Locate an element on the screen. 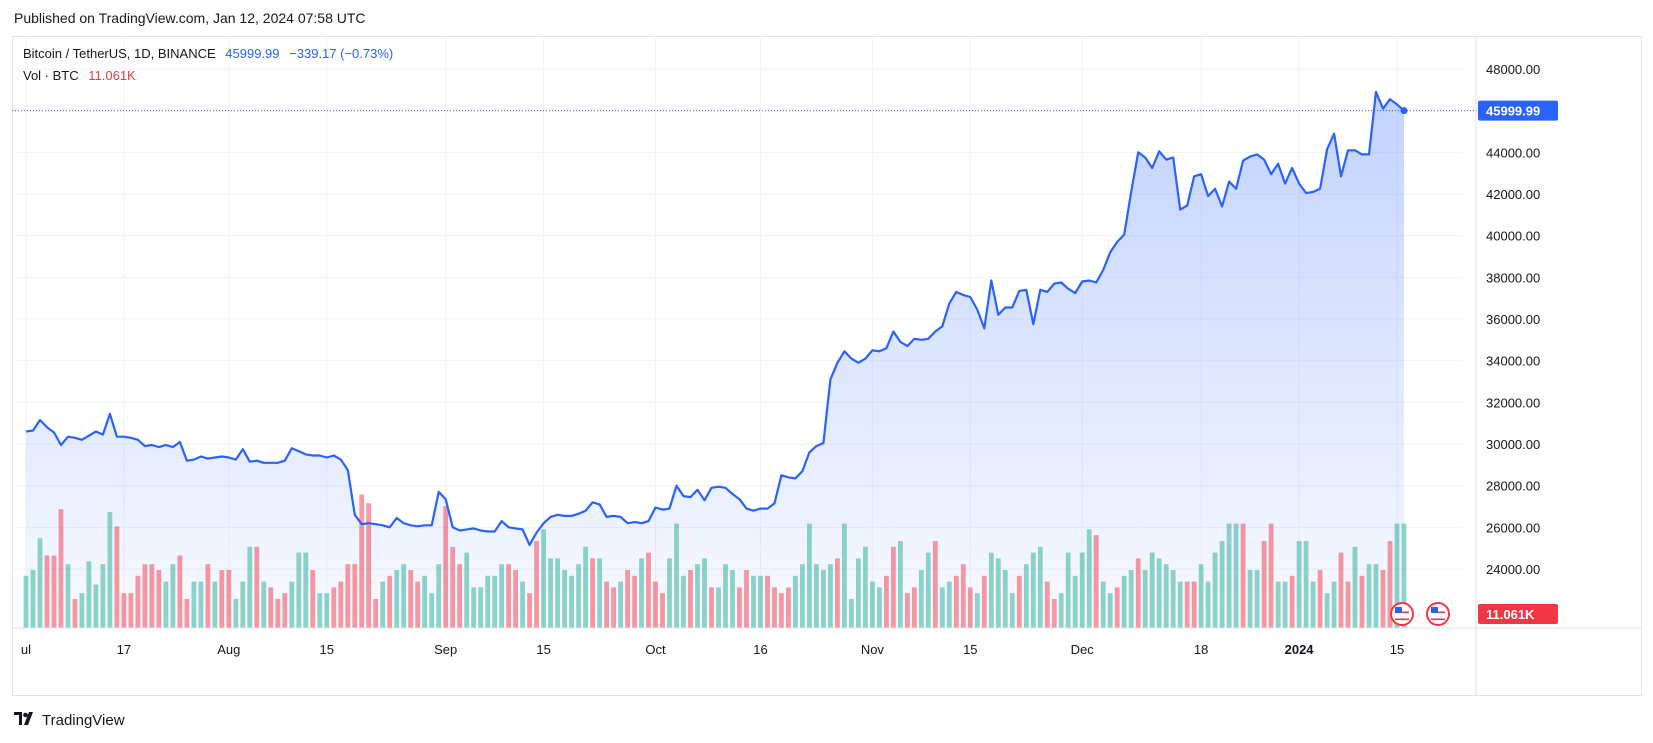  last-price-dot is located at coordinates (1404, 111).